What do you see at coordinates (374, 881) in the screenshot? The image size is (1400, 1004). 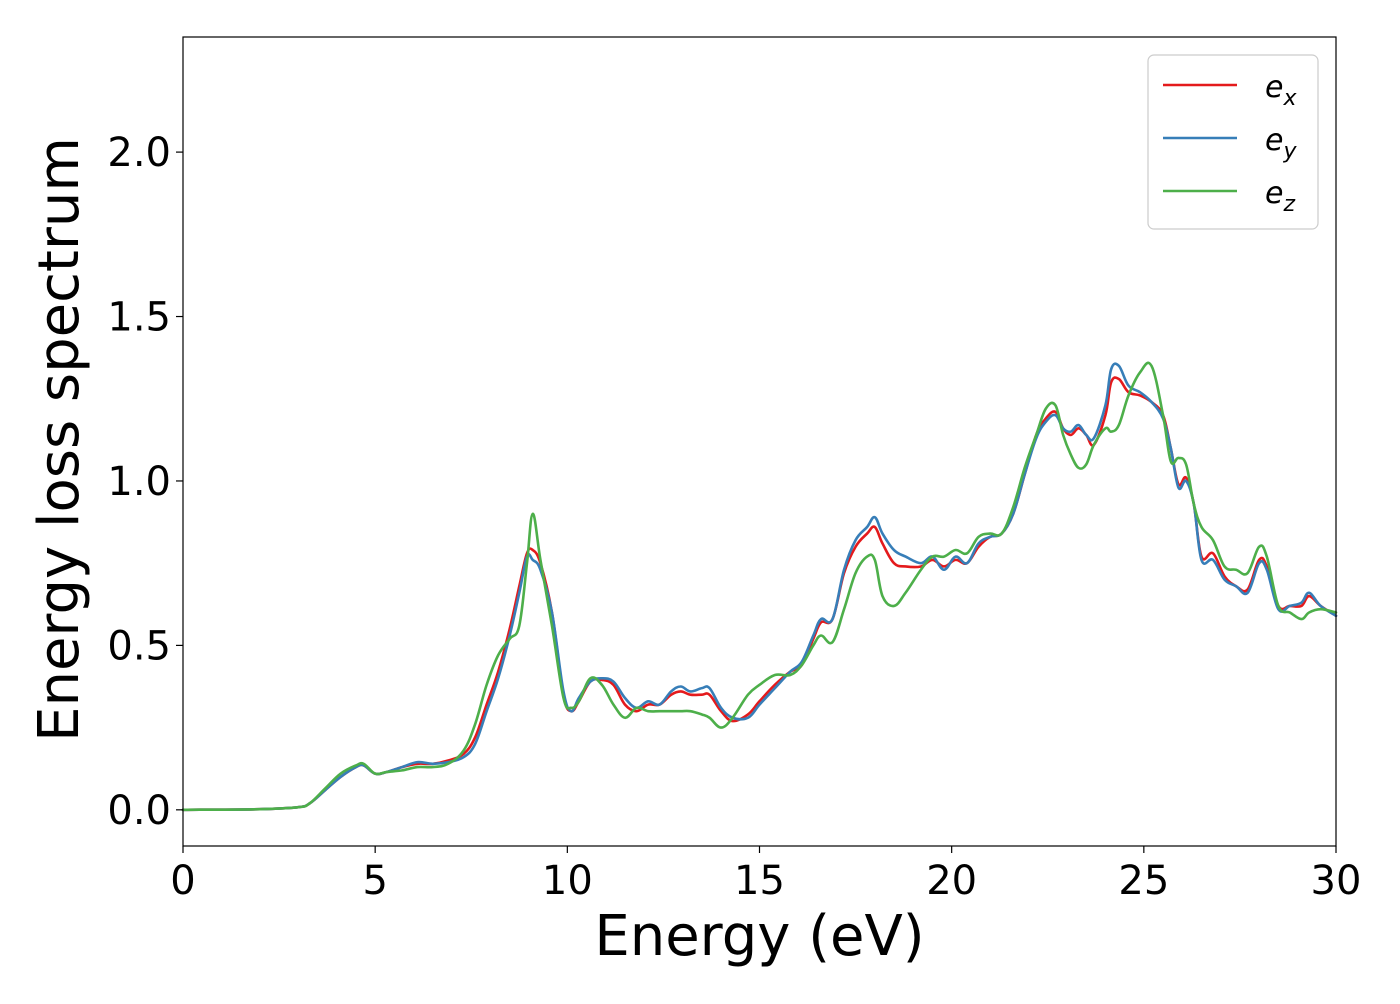 I see `x-tick-label: 5` at bounding box center [374, 881].